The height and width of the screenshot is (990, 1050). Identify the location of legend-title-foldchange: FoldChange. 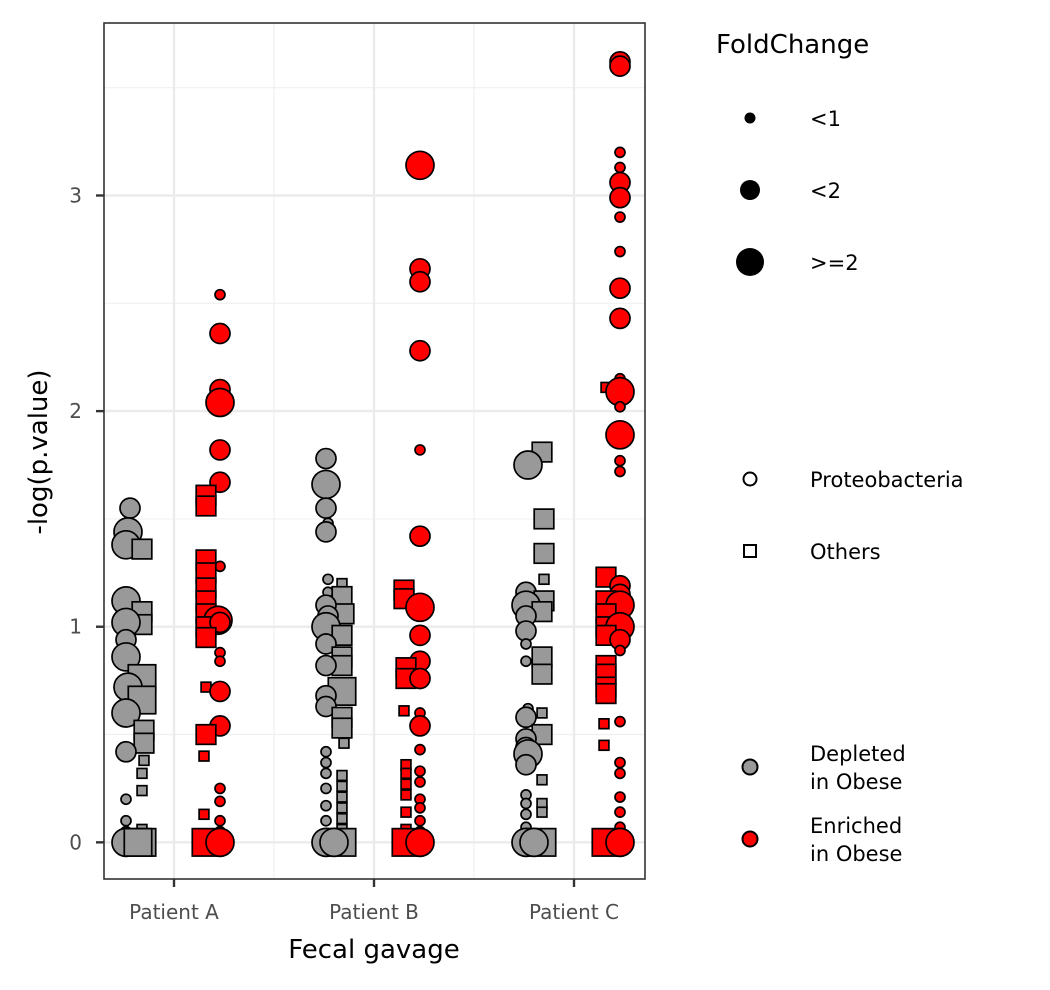
(792, 45).